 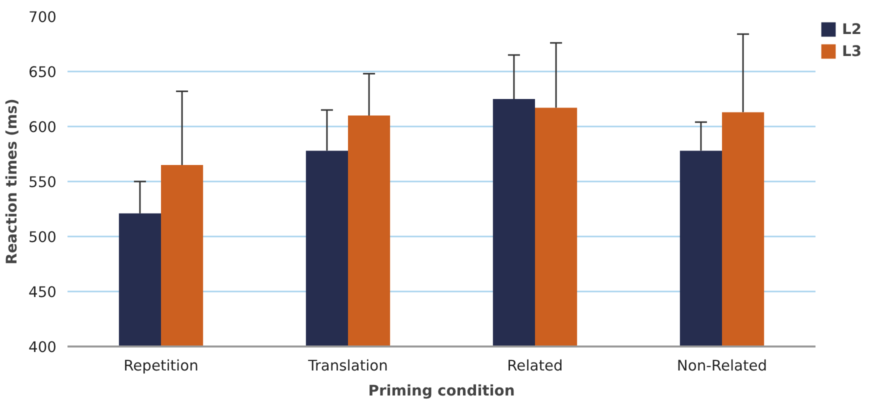 I want to click on y-tick-label: 600, so click(x=42, y=127).